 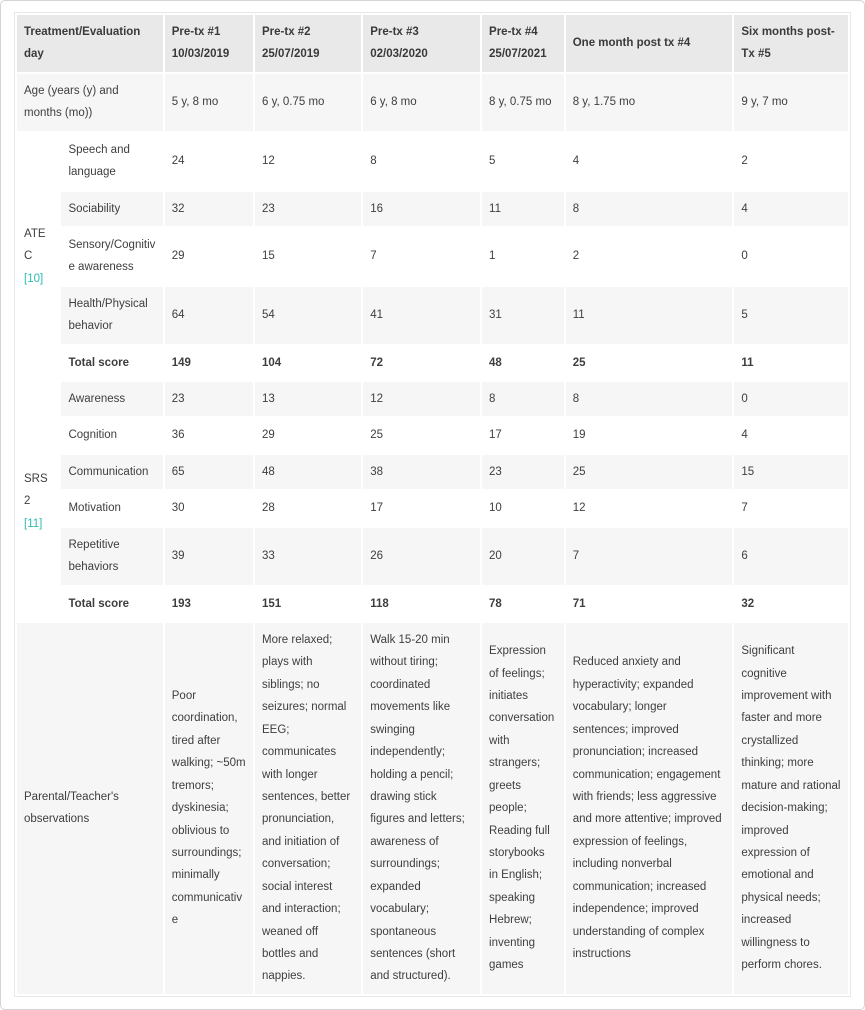 I want to click on atec-total-score-row: Total score 149 104 72 48 25 11, so click(x=432, y=363).